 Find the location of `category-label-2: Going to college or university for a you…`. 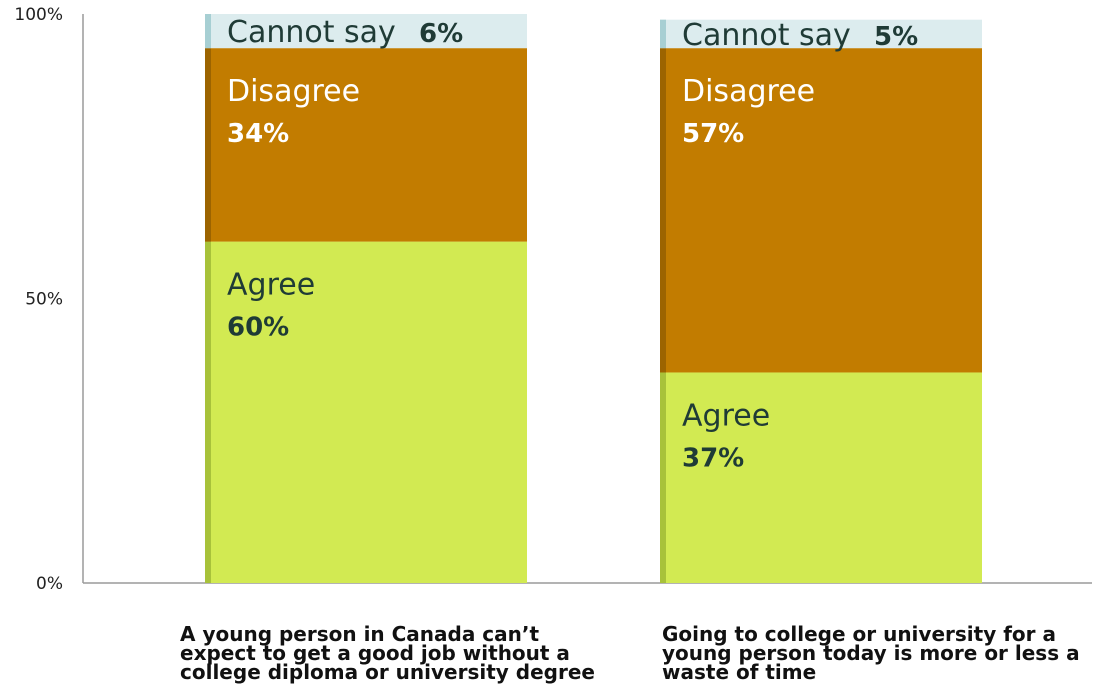

category-label-2: Going to college or university for a you… is located at coordinates (871, 653).